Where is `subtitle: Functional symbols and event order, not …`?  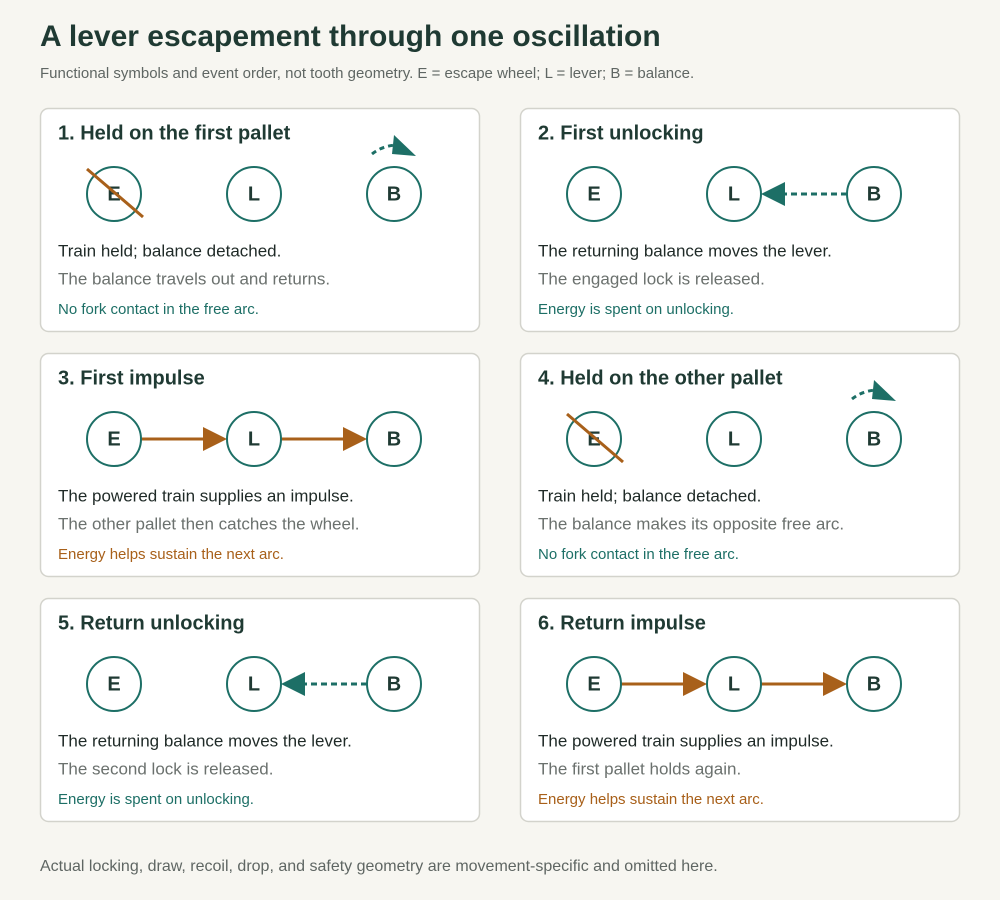 subtitle: Functional symbols and event order, not … is located at coordinates (367, 73).